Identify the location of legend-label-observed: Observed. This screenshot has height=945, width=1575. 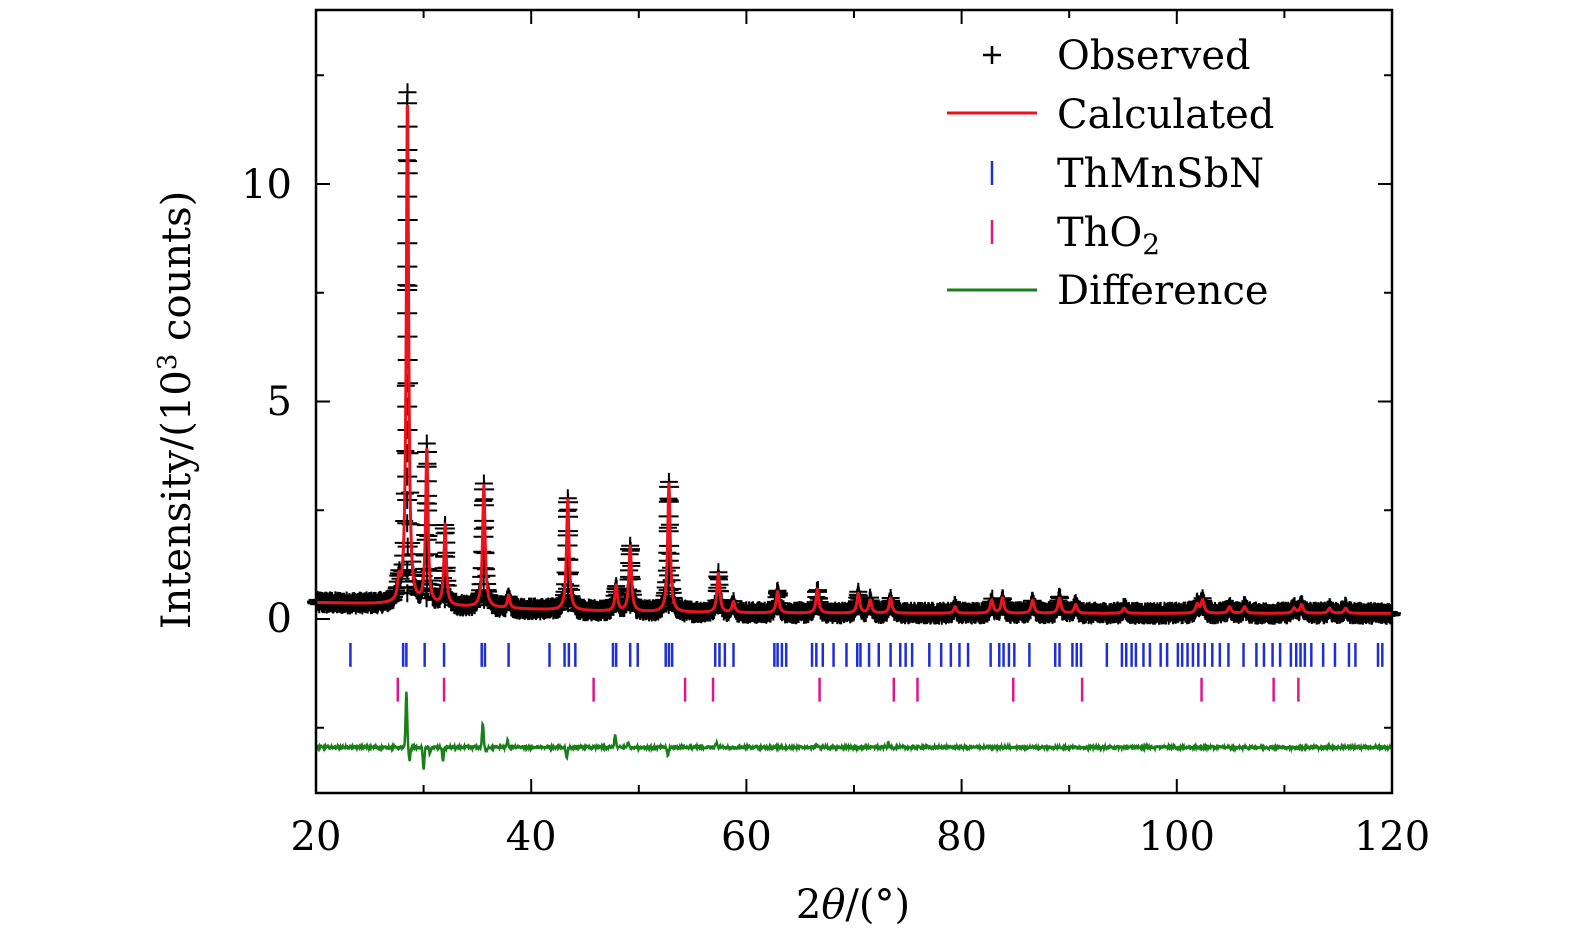
(1154, 56).